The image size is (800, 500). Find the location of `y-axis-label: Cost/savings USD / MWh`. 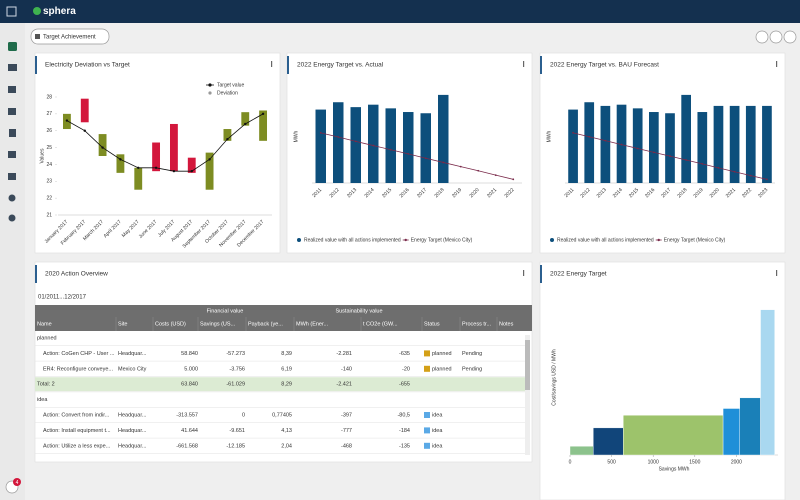

y-axis-label: Cost/savings USD / MWh is located at coordinates (554, 377).